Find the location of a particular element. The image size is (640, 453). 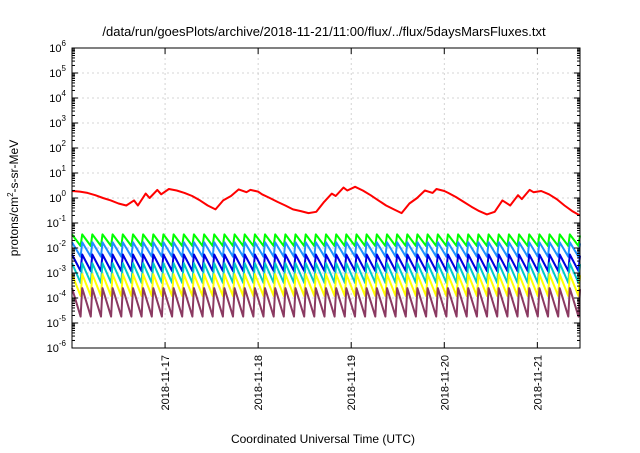

y-tick-label: 10¹ is located at coordinates (57, 172).